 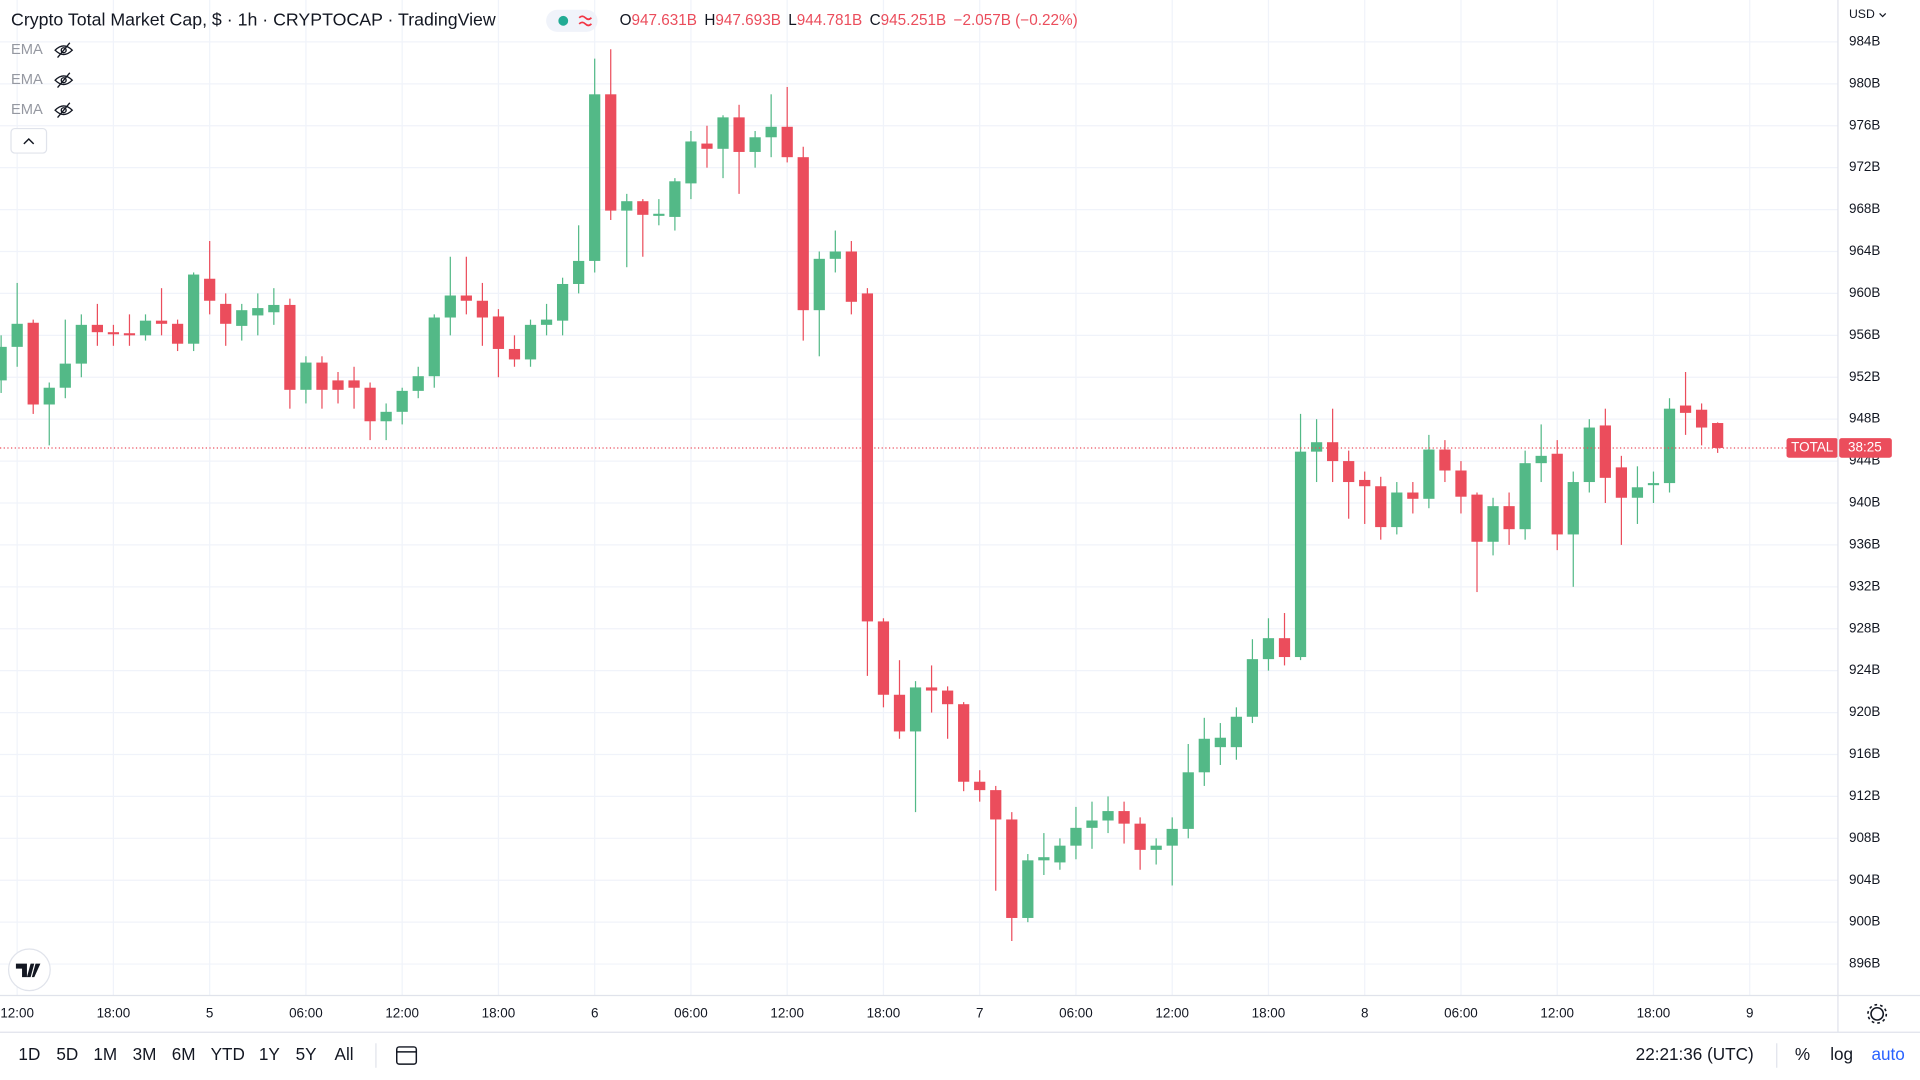 I want to click on ohlc-label: O, so click(x=626, y=20).